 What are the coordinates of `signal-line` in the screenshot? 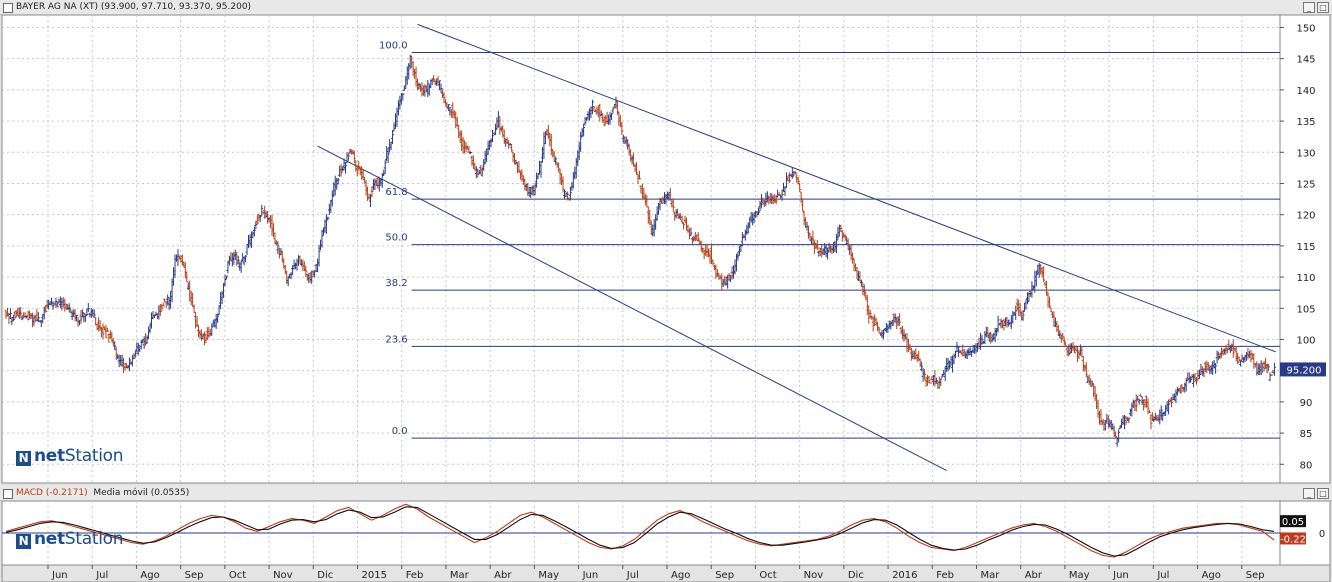 It's located at (640, 531).